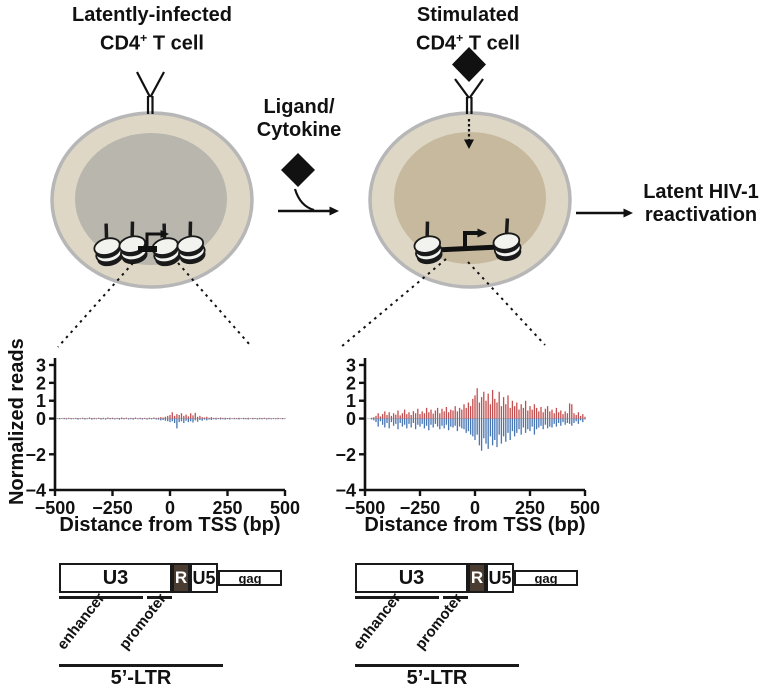  I want to click on ligand-diamond-icon, so click(298, 170).